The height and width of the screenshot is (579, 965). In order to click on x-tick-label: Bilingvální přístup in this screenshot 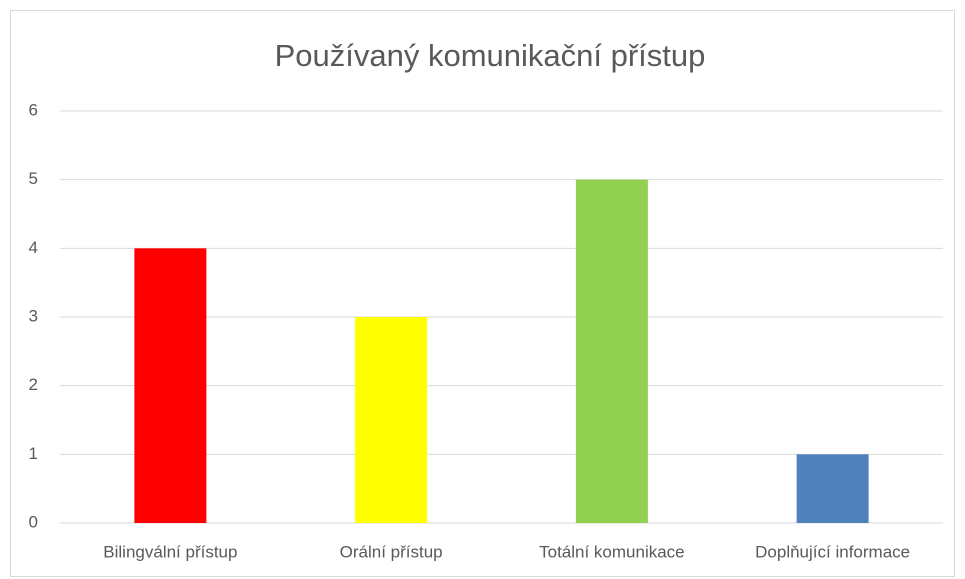, I will do `click(170, 551)`.